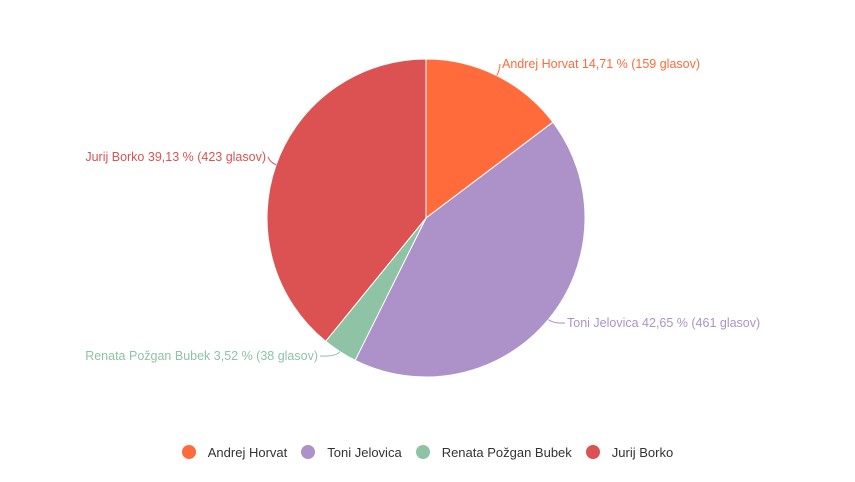 The height and width of the screenshot is (482, 855). I want to click on pie-slice-toni-jelovica, so click(470, 249).